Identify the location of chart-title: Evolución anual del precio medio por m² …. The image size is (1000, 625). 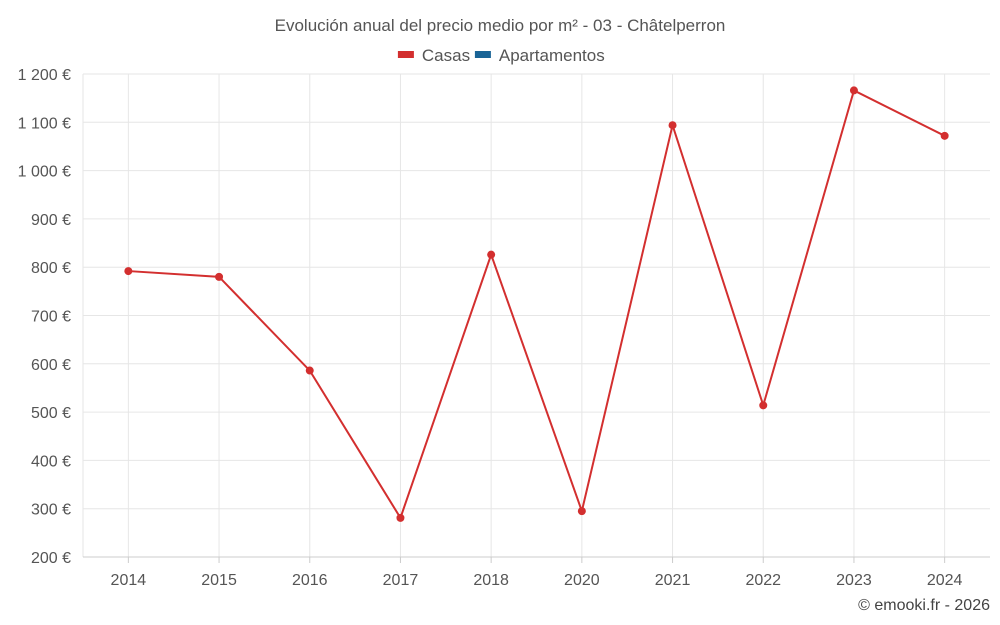
(500, 25).